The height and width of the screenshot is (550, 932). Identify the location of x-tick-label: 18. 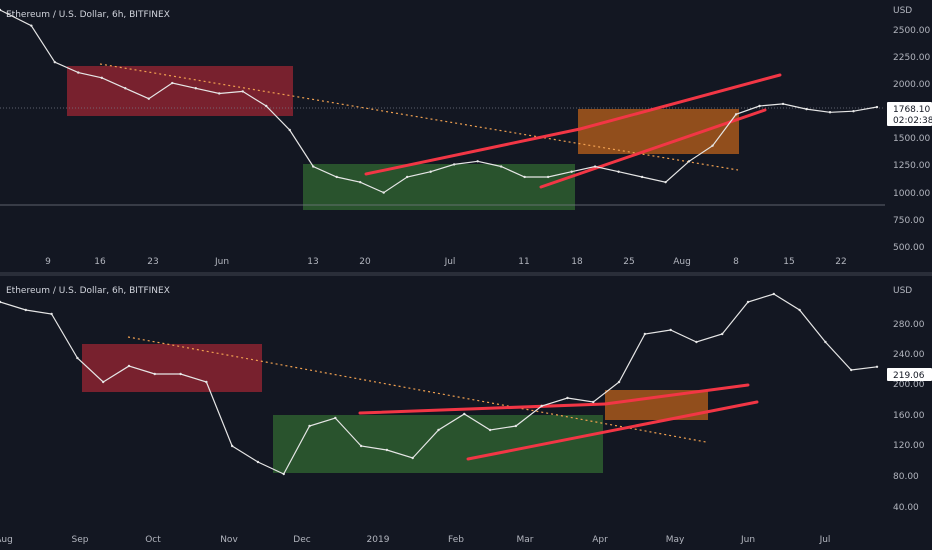
(577, 262).